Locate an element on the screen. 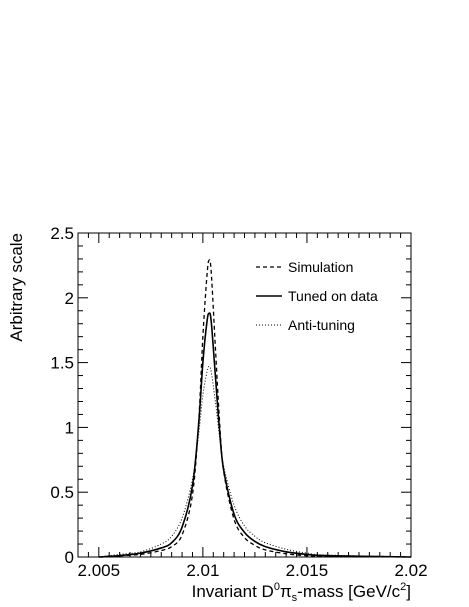 The height and width of the screenshot is (607, 469). y-tick-labels: 0 0.5 1 1.5 2 2.5 is located at coordinates (62, 395).